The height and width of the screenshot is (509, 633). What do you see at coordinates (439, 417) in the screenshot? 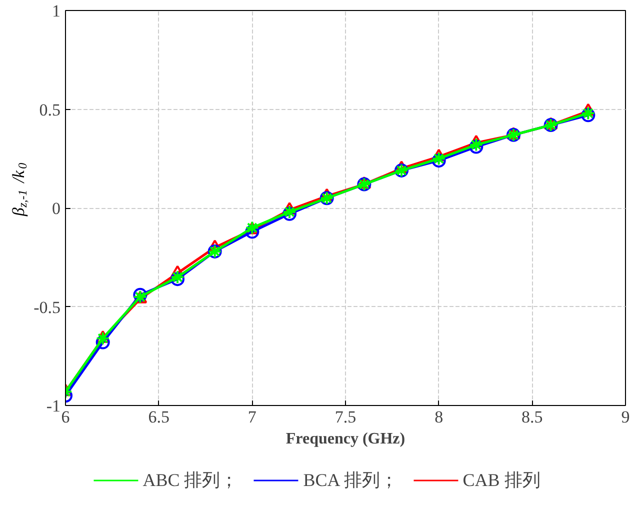
I see `x-tick-label: 8` at bounding box center [439, 417].